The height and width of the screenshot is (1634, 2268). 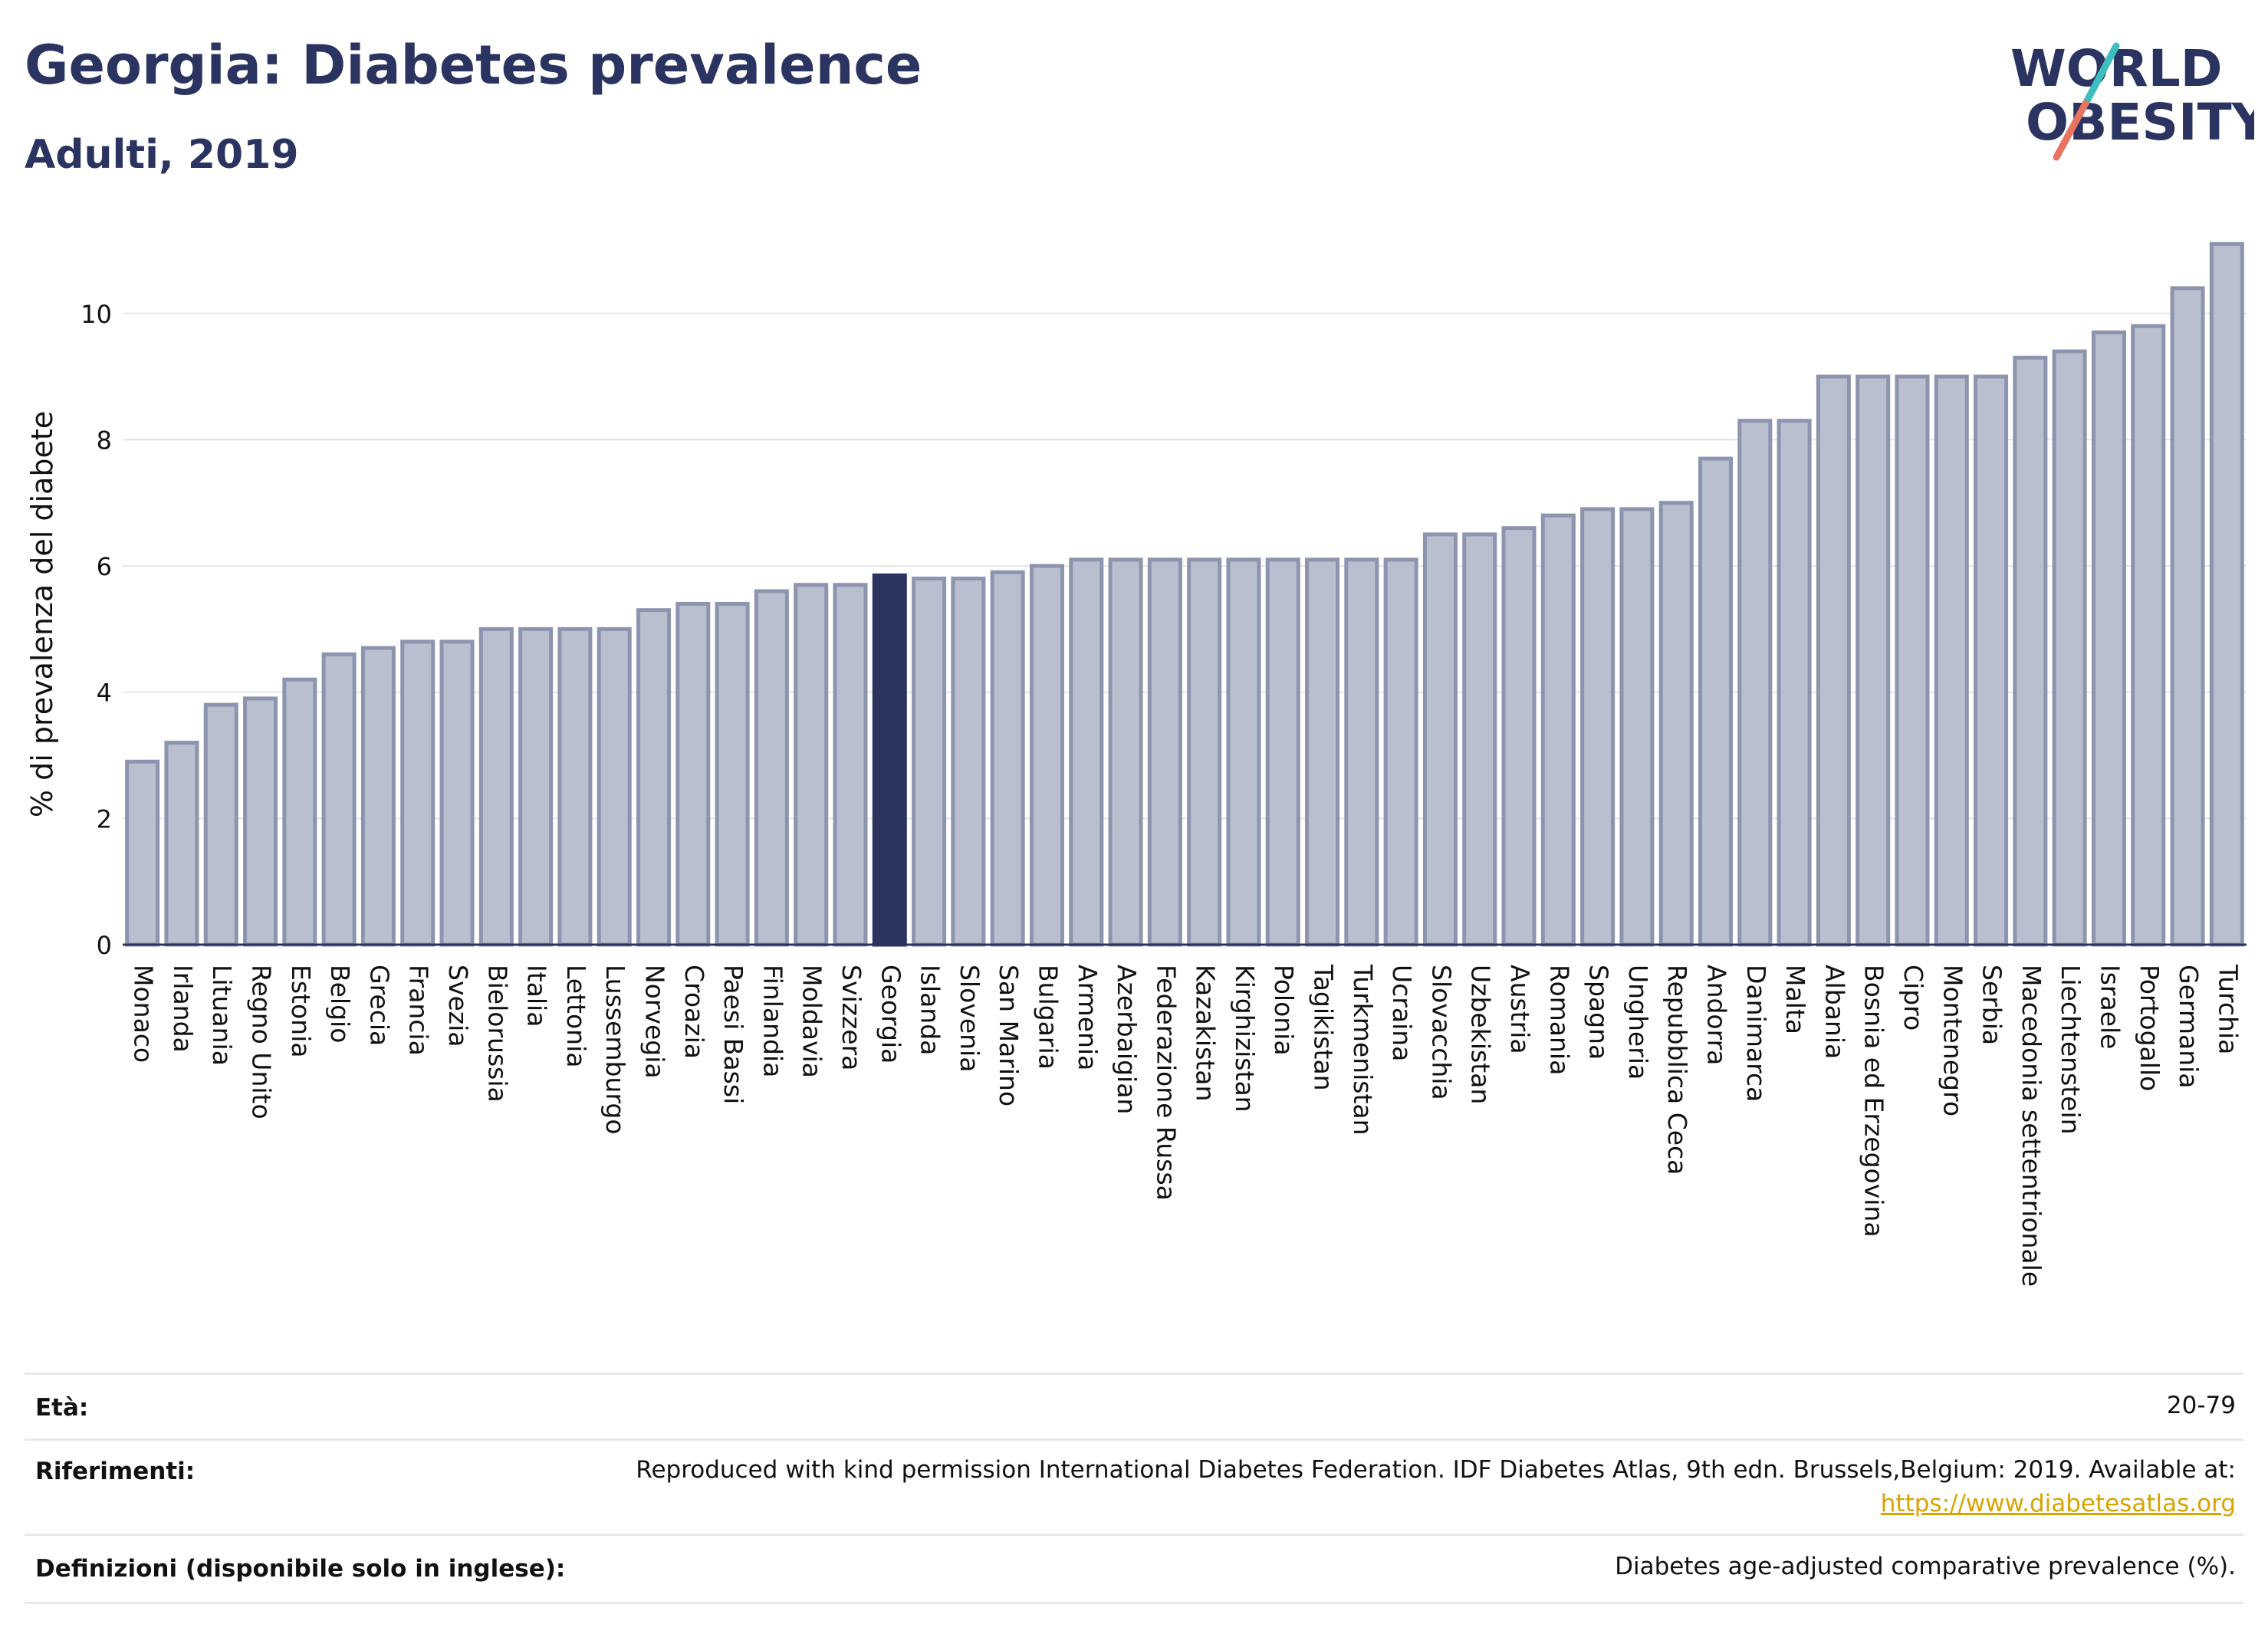 What do you see at coordinates (2058, 1504) in the screenshot?
I see `references-link: https://www.diabetesatlas.org` at bounding box center [2058, 1504].